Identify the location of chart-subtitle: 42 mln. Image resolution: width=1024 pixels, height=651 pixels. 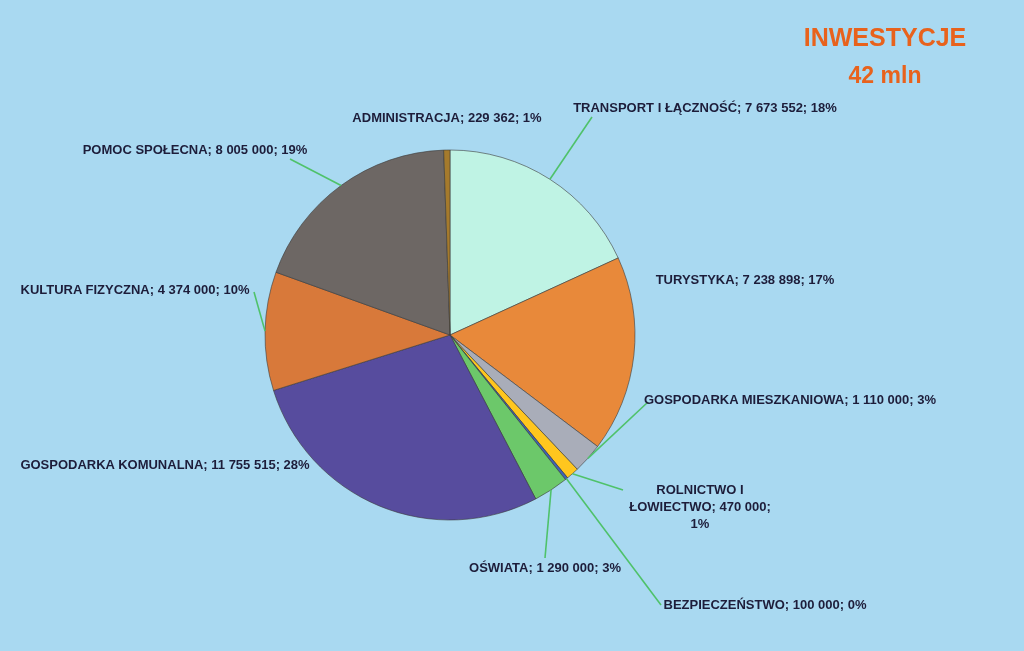
(885, 75).